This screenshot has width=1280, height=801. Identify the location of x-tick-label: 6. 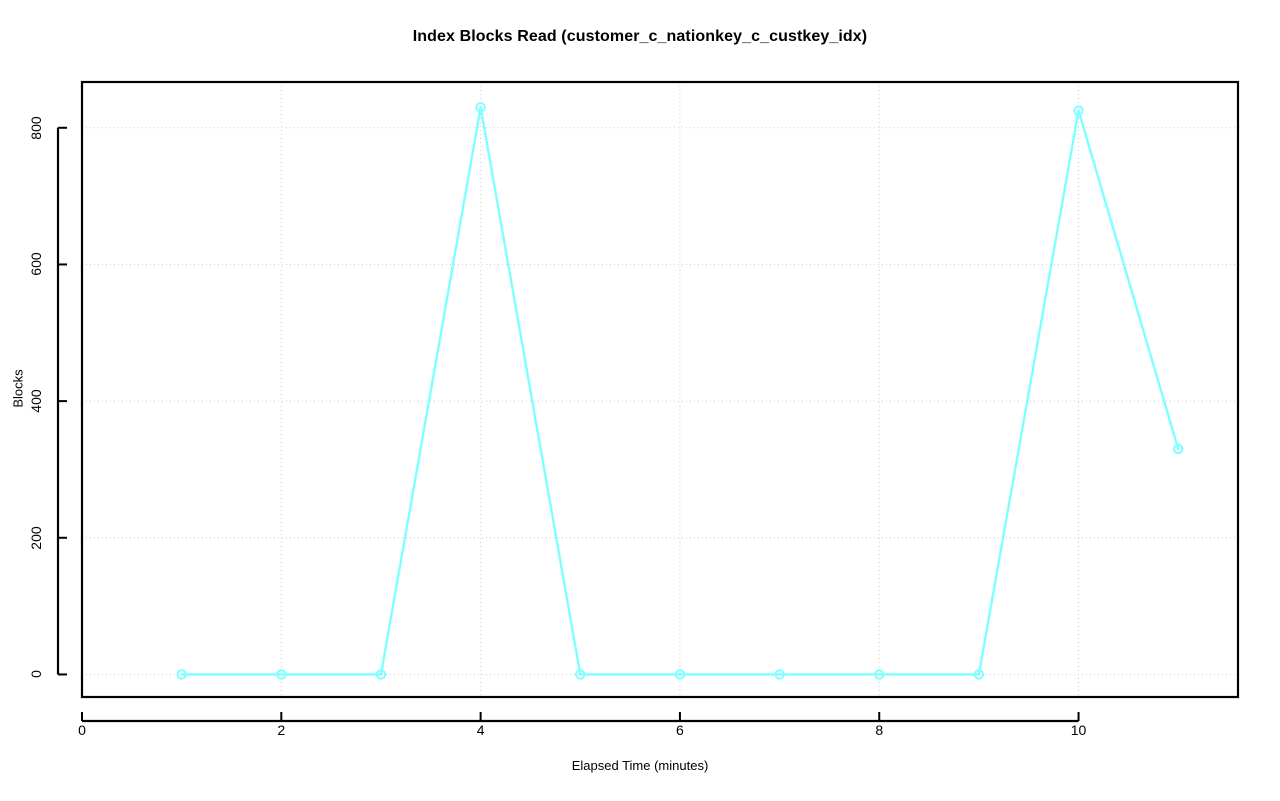
(680, 730).